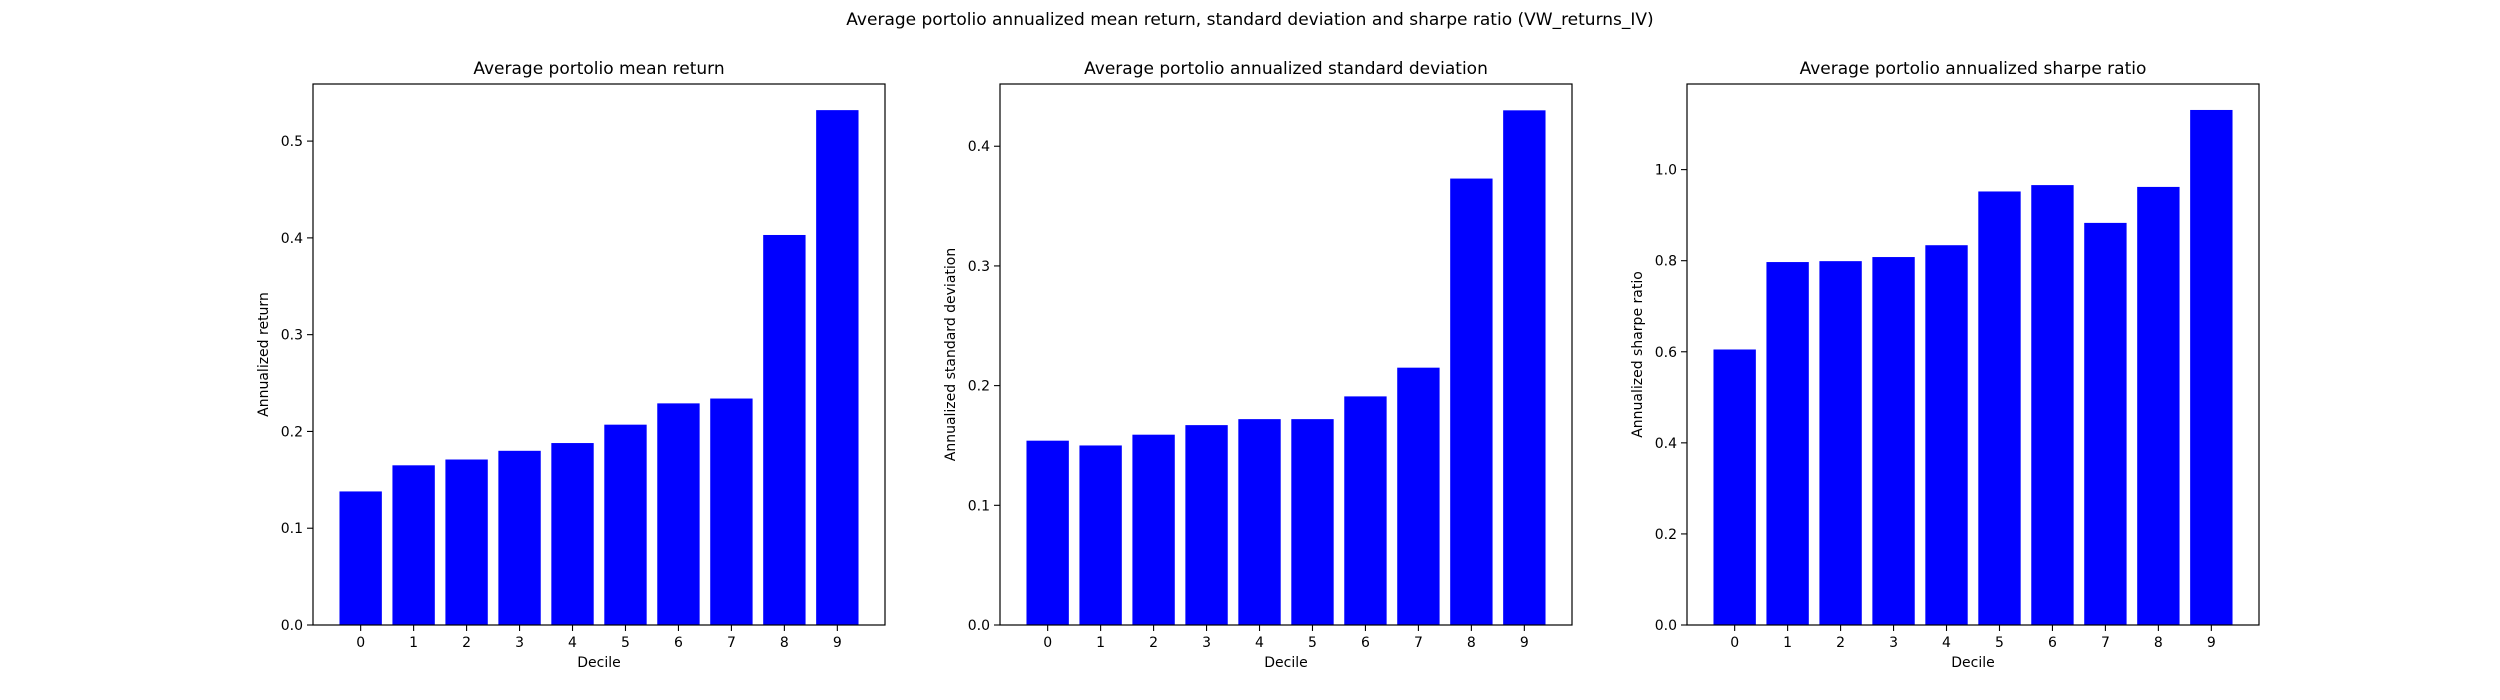 The height and width of the screenshot is (700, 2500). What do you see at coordinates (1666, 444) in the screenshot?
I see `sharpe-ratio-ytick-label-2: 0.4` at bounding box center [1666, 444].